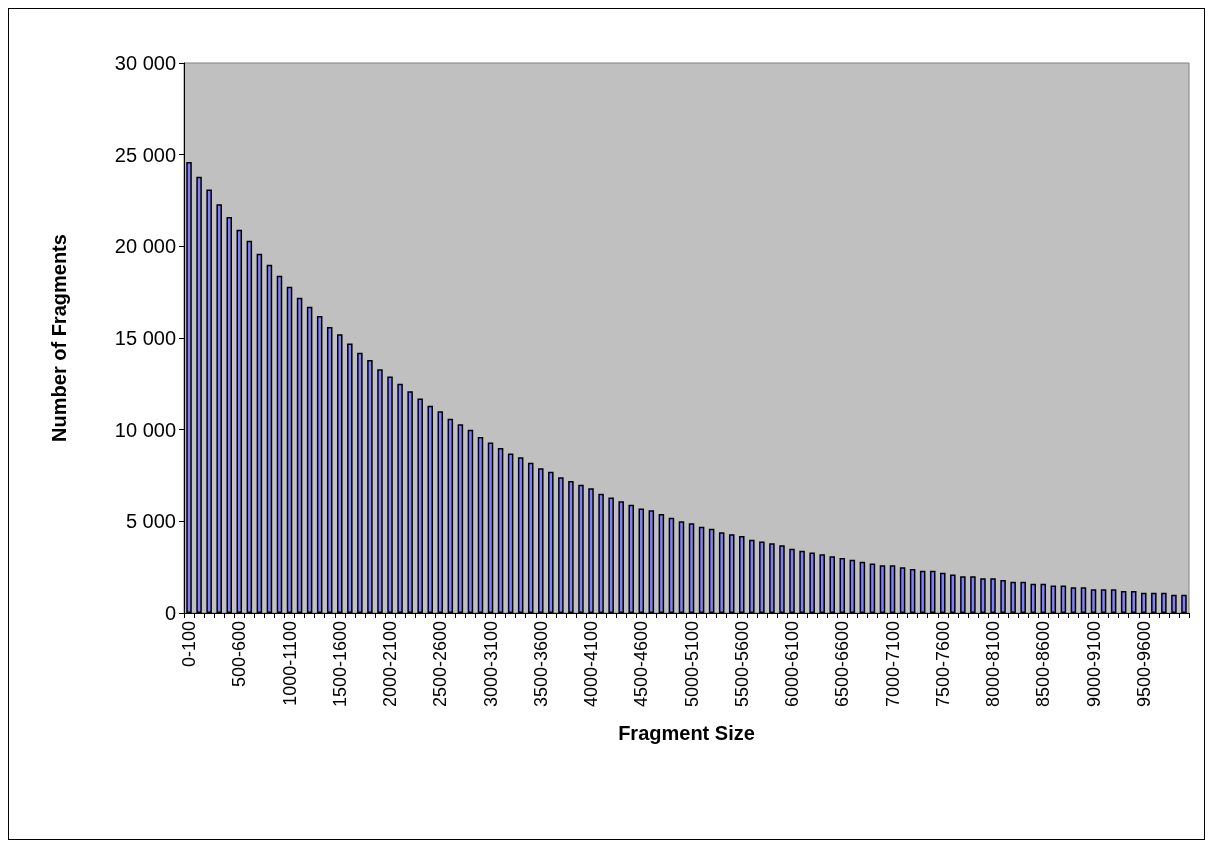  I want to click on y-axis-title: Number of Fragments, so click(59, 338).